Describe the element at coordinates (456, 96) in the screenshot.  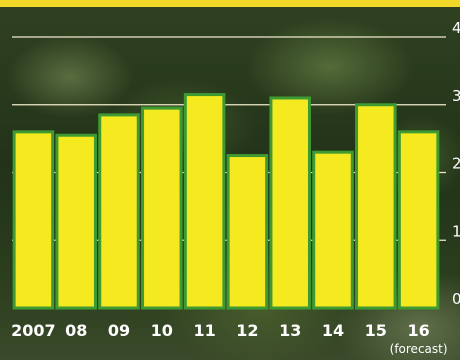
I see `y-tick-label: 3` at that location.